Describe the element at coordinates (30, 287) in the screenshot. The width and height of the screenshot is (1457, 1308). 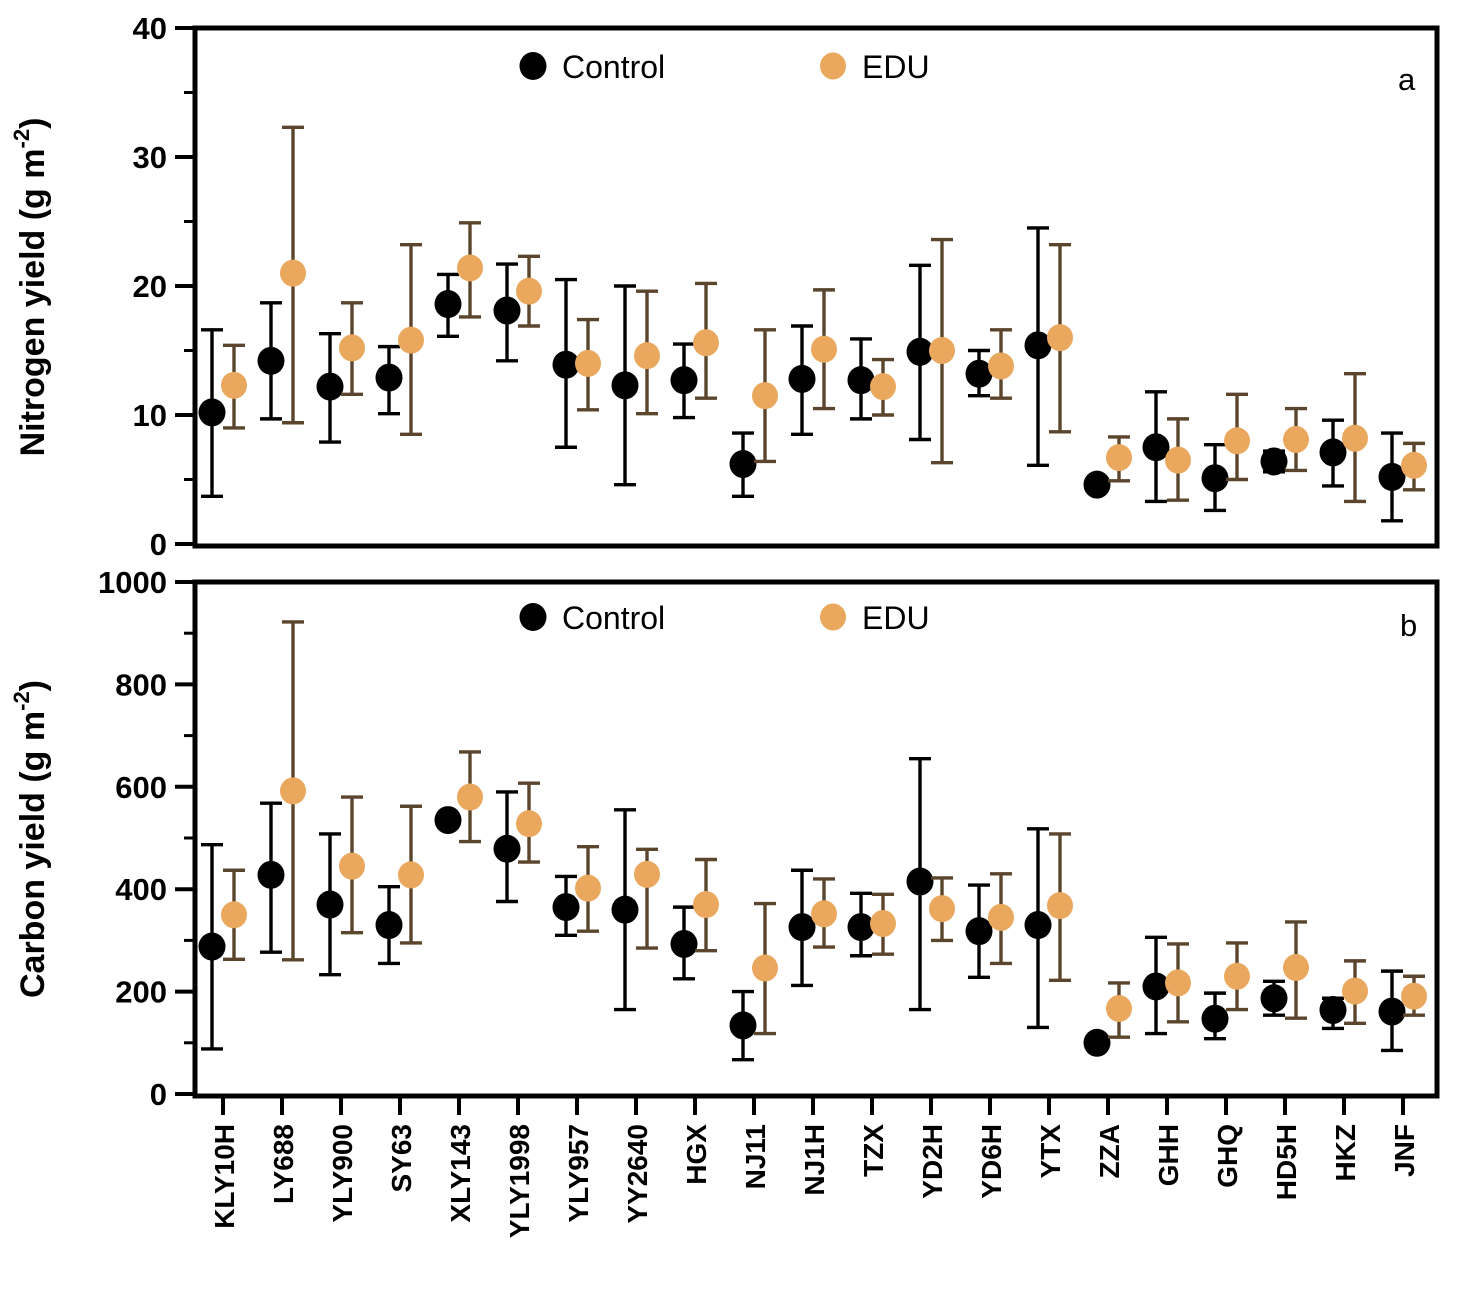
I see `y-axis-title: Nitrogen yield (g m-2)` at that location.